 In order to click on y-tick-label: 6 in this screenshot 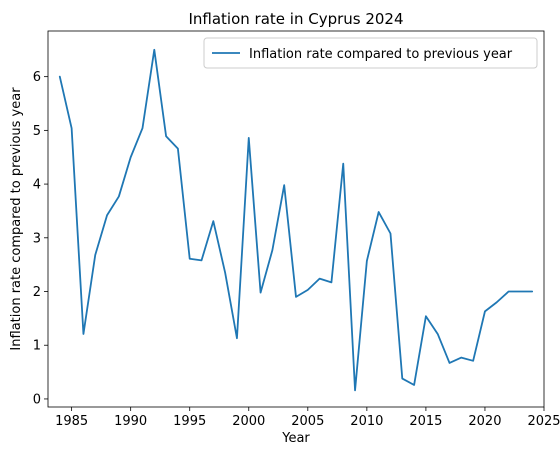, I will do `click(37, 77)`.